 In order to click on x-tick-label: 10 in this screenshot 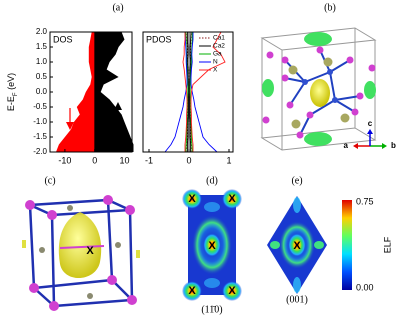, I will do `click(125, 160)`.